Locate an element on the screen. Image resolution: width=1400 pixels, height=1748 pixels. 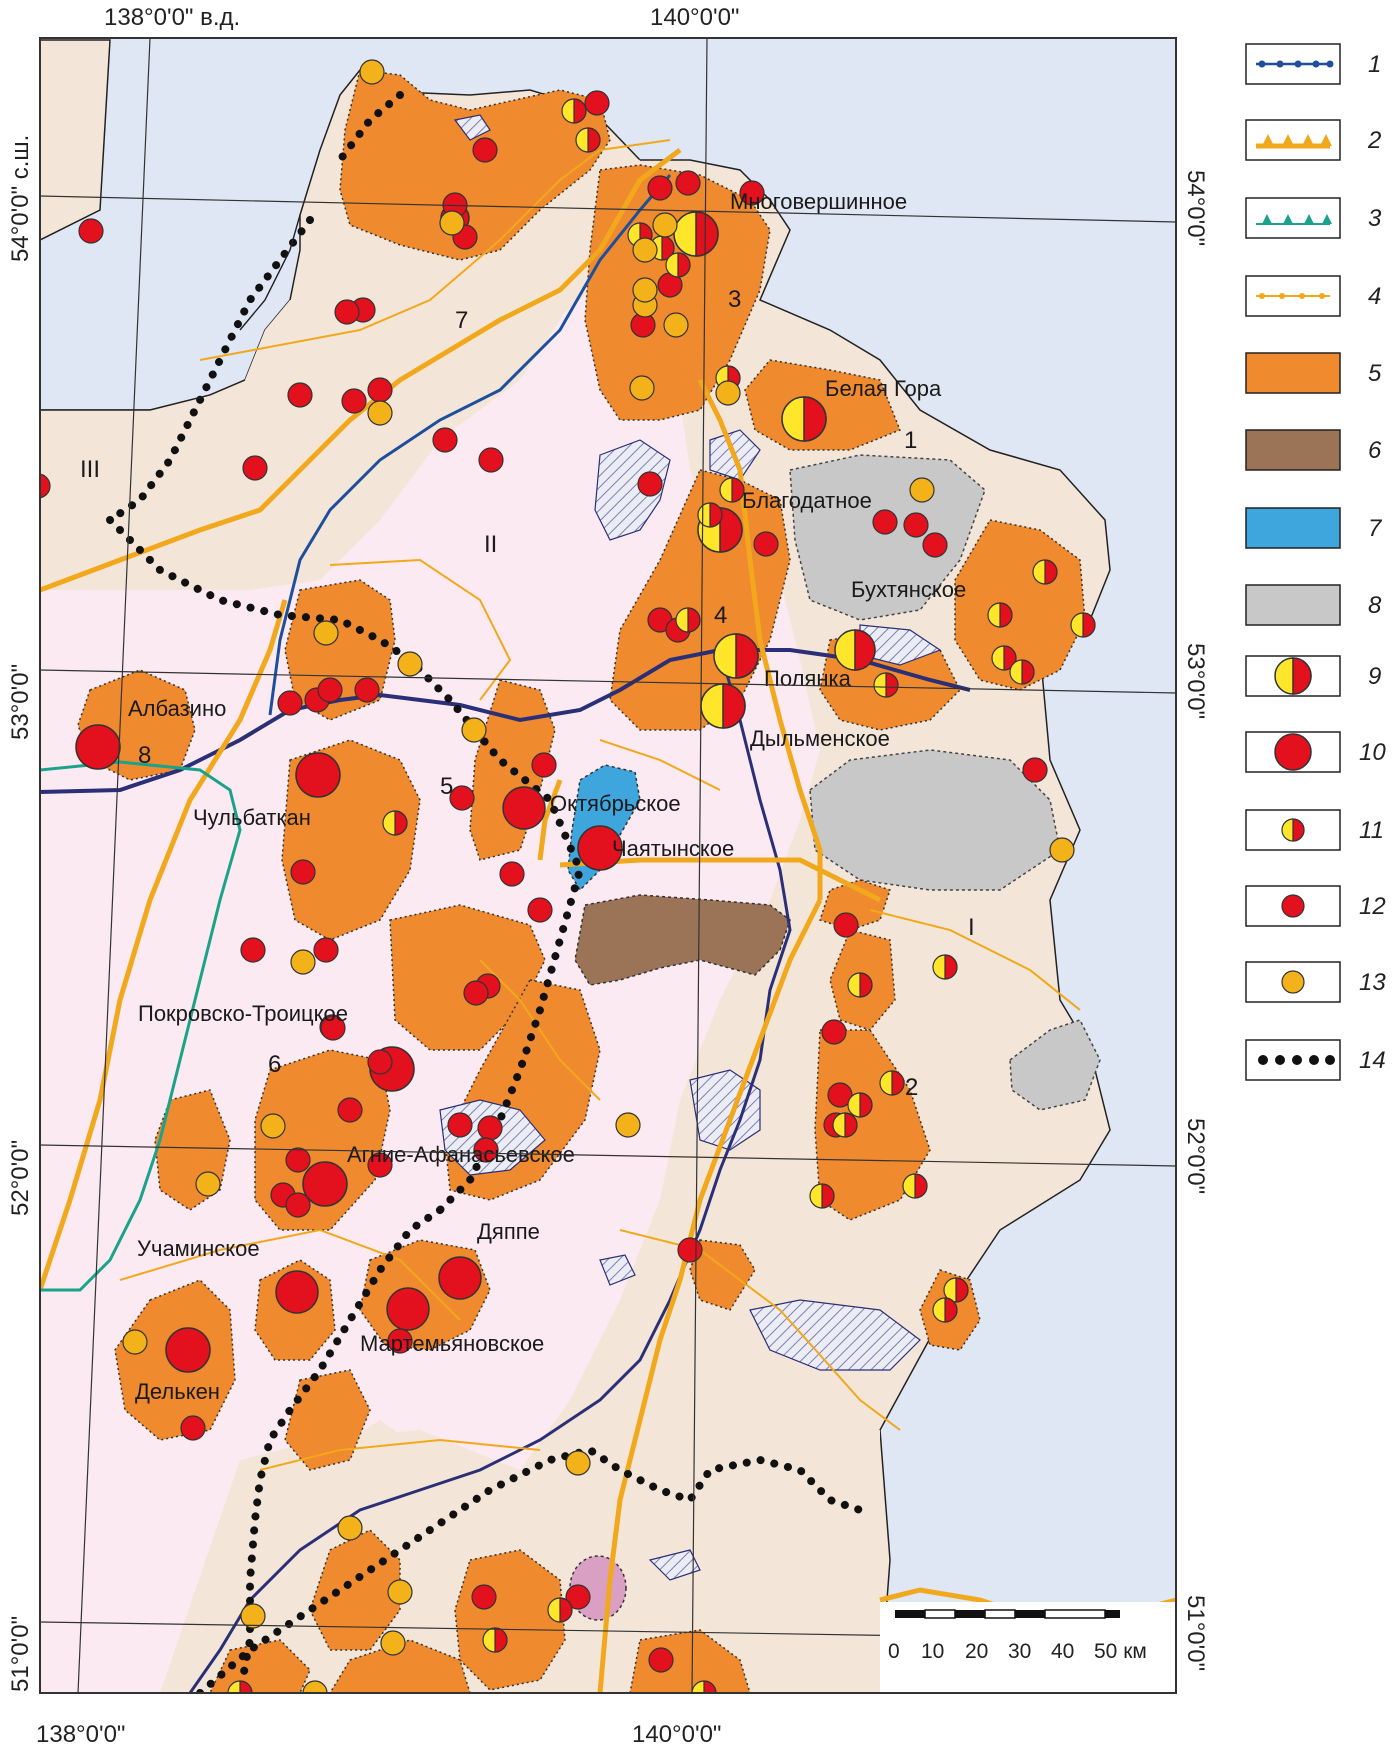
legend-label-12: 12 is located at coordinates (1372, 906).